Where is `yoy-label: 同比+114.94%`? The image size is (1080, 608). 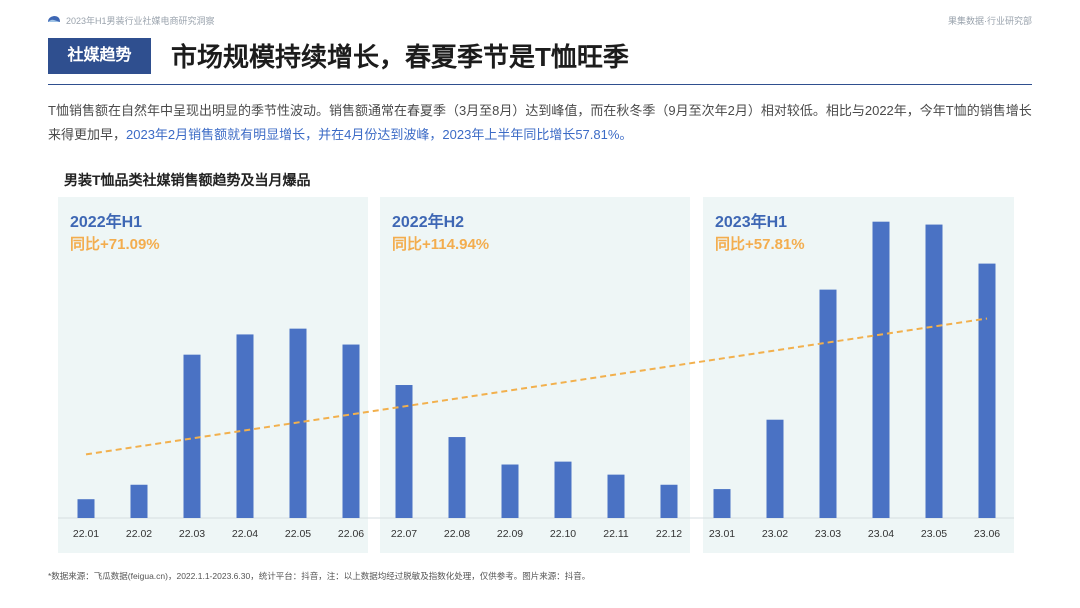 yoy-label: 同比+114.94% is located at coordinates (440, 244).